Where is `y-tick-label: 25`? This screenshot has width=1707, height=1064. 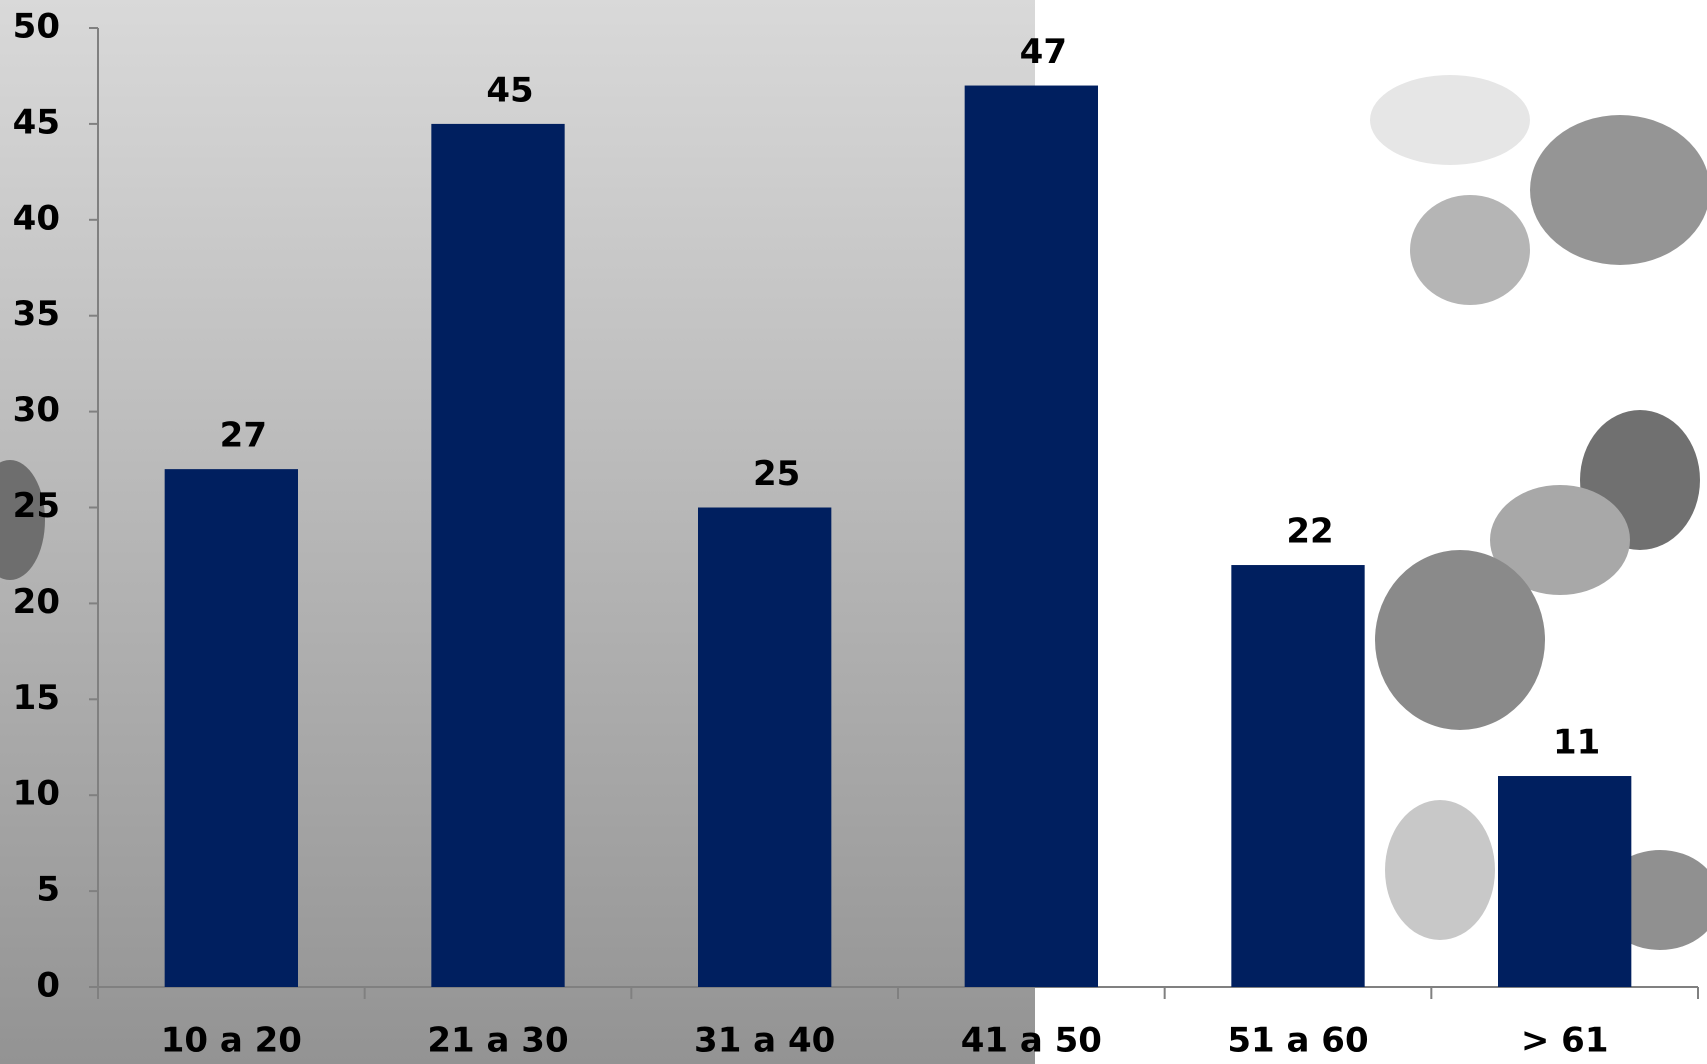
y-tick-label: 25 is located at coordinates (36, 506).